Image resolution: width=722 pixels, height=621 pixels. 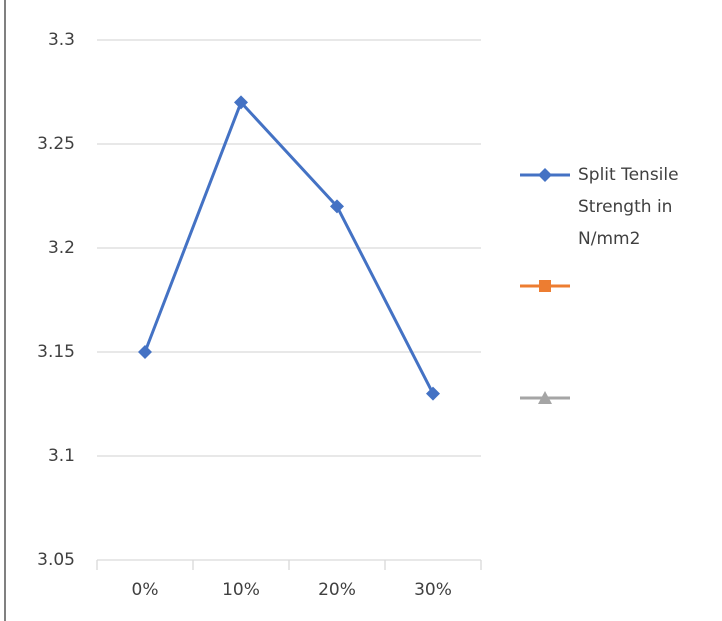 What do you see at coordinates (145, 590) in the screenshot?
I see `x-tick-label: 0%` at bounding box center [145, 590].